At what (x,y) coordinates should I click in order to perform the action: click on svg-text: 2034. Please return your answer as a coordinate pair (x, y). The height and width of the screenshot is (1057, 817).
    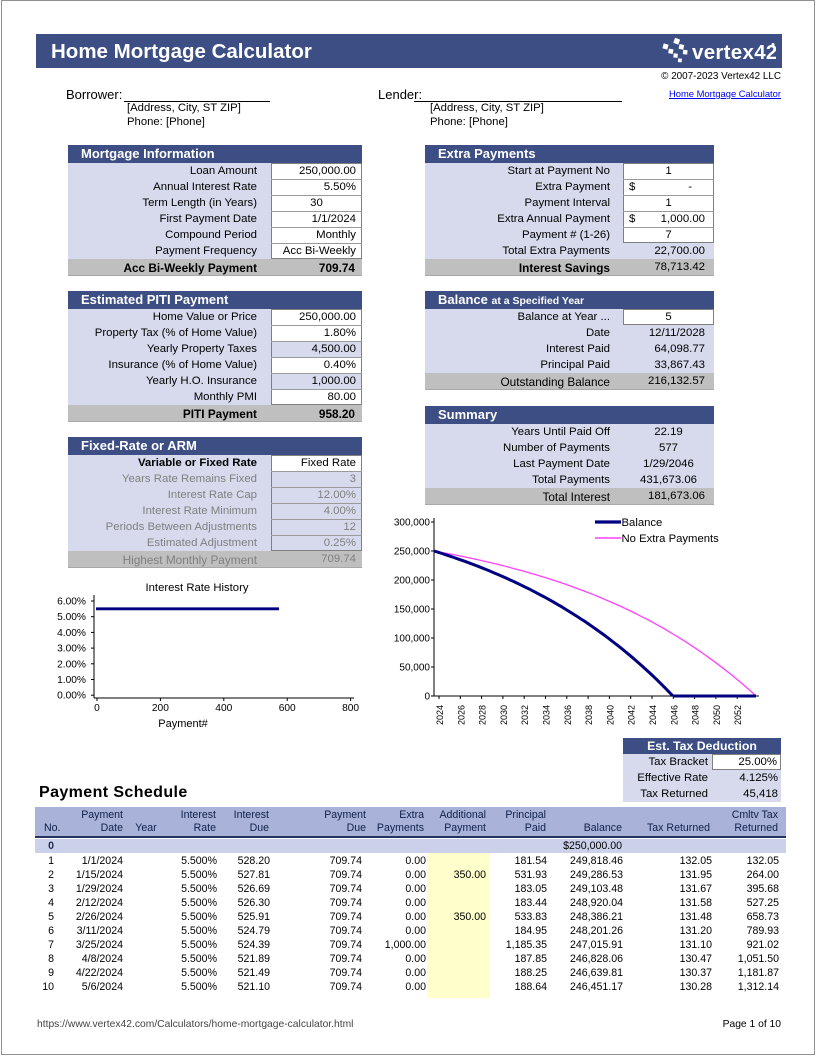
    Looking at the image, I should click on (547, 715).